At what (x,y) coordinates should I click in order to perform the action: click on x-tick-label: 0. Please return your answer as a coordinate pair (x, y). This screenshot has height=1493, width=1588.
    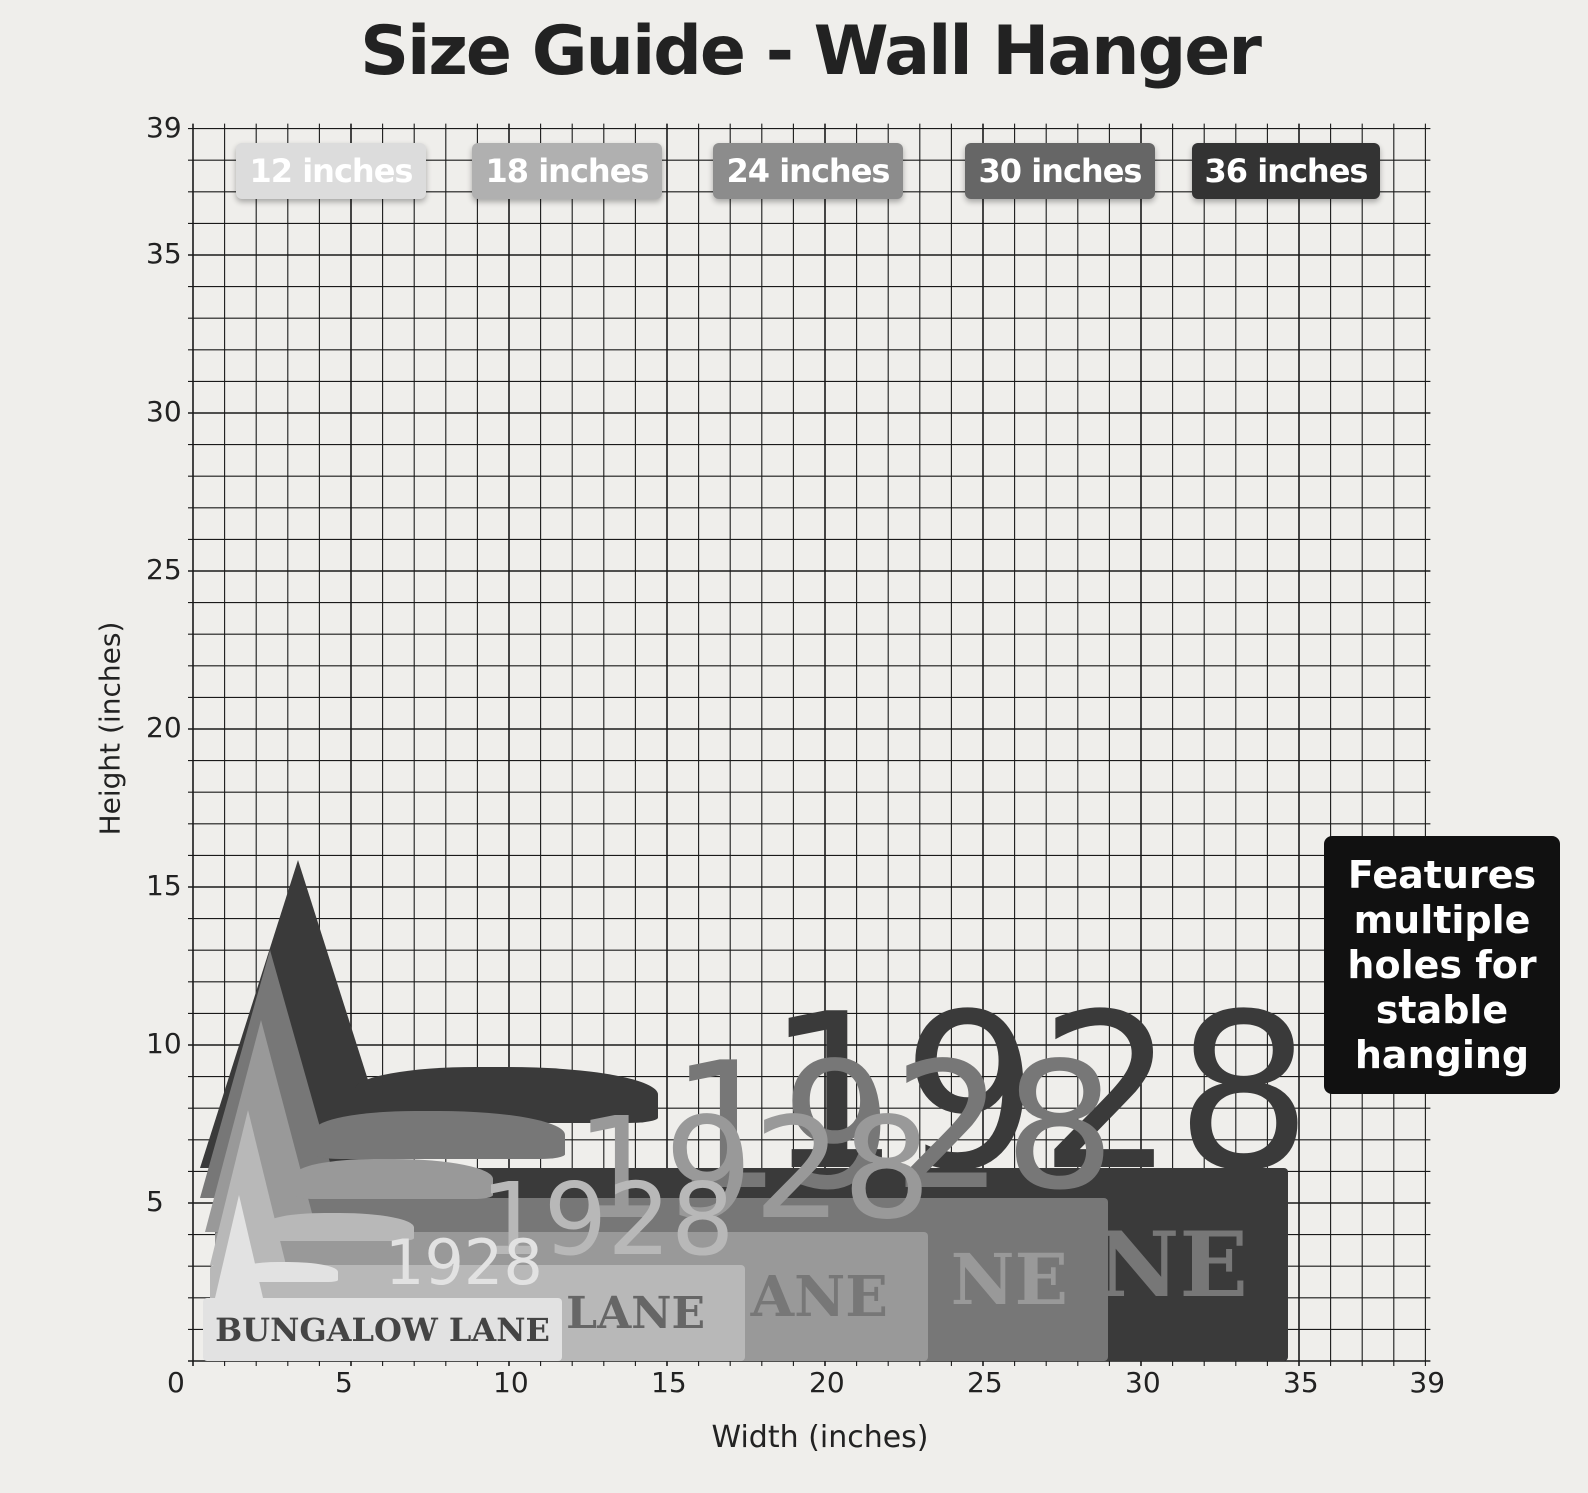
    Looking at the image, I should click on (176, 1382).